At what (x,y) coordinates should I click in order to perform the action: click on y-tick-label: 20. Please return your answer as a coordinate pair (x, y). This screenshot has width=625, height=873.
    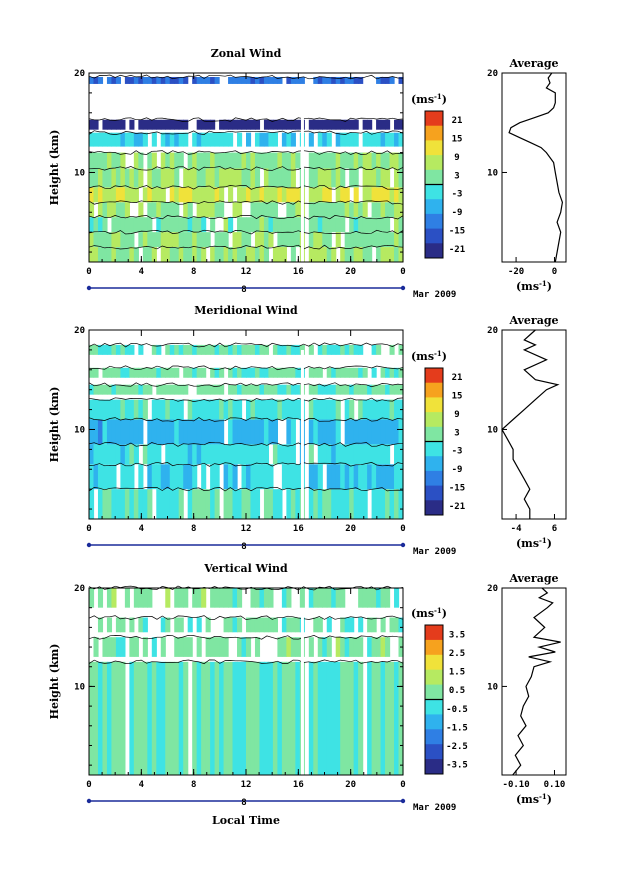
    Looking at the image, I should click on (79, 74).